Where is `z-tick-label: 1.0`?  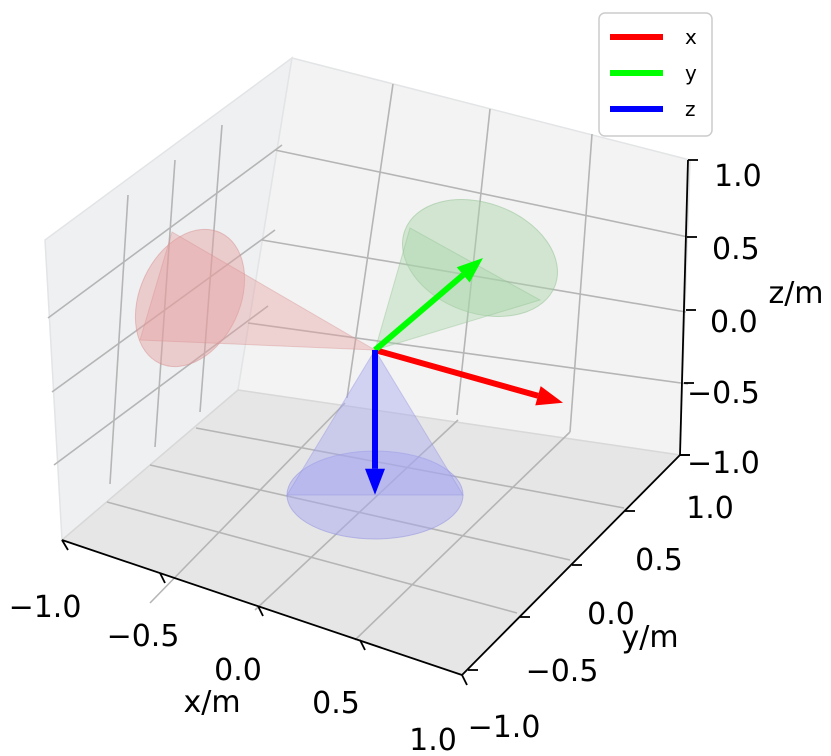
z-tick-label: 1.0 is located at coordinates (738, 176).